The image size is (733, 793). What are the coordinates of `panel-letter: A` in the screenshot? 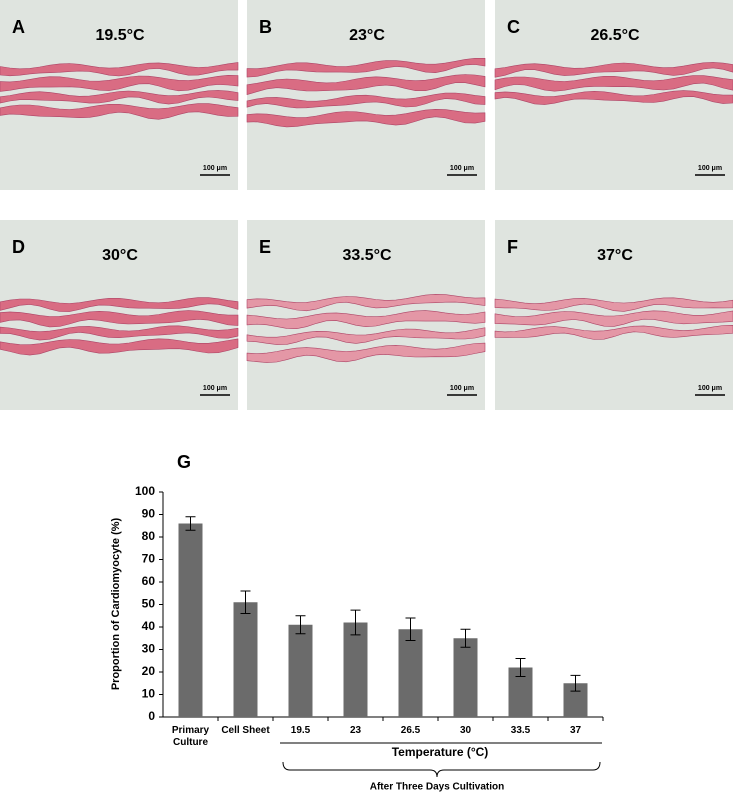 It's located at (18, 27).